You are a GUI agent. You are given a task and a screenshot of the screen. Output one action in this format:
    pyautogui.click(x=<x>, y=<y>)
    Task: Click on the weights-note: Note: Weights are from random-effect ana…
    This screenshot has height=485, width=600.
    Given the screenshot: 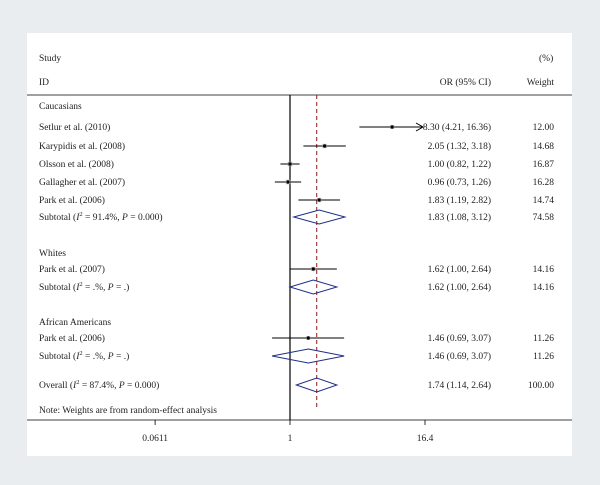 What is the action you would take?
    pyautogui.click(x=128, y=410)
    